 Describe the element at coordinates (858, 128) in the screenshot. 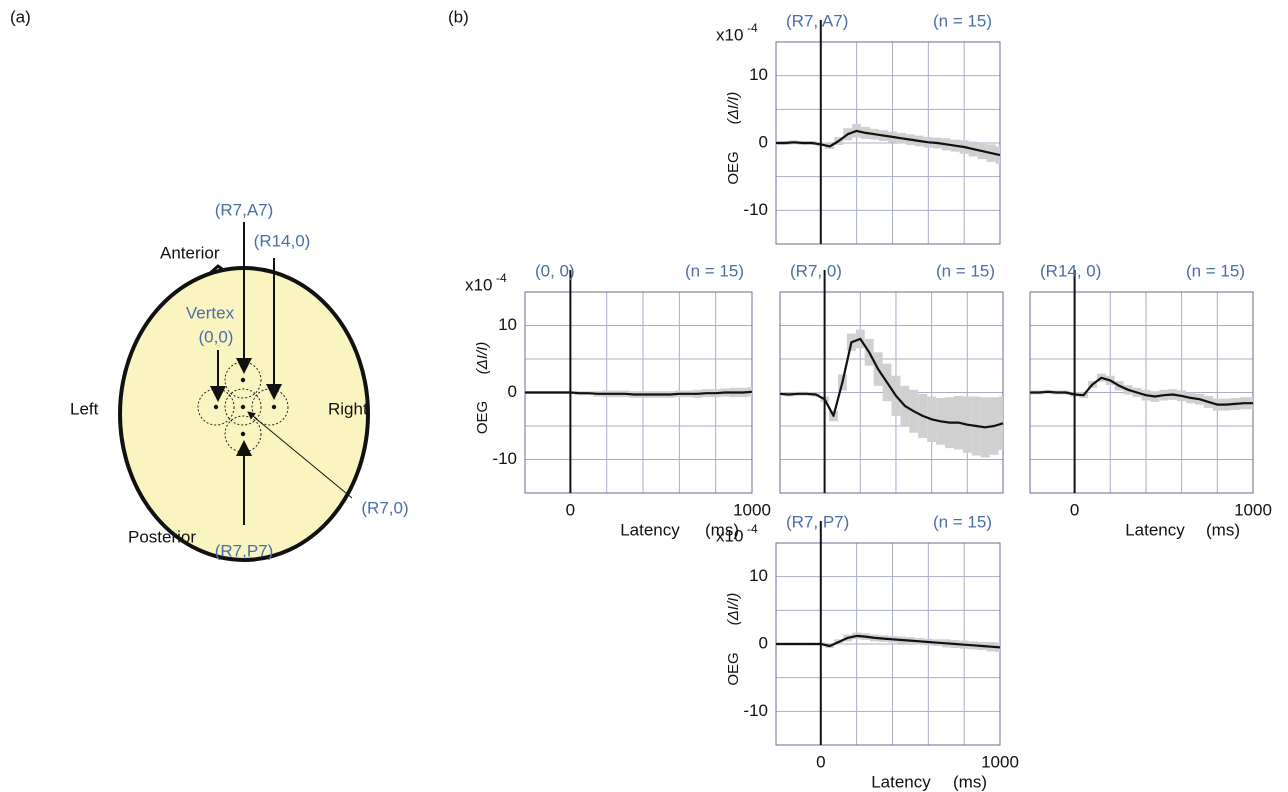

I see `chart: -10 0 10 (R7, A7) (n = 15) x10 -4 OEG (ΔI/I)` at that location.